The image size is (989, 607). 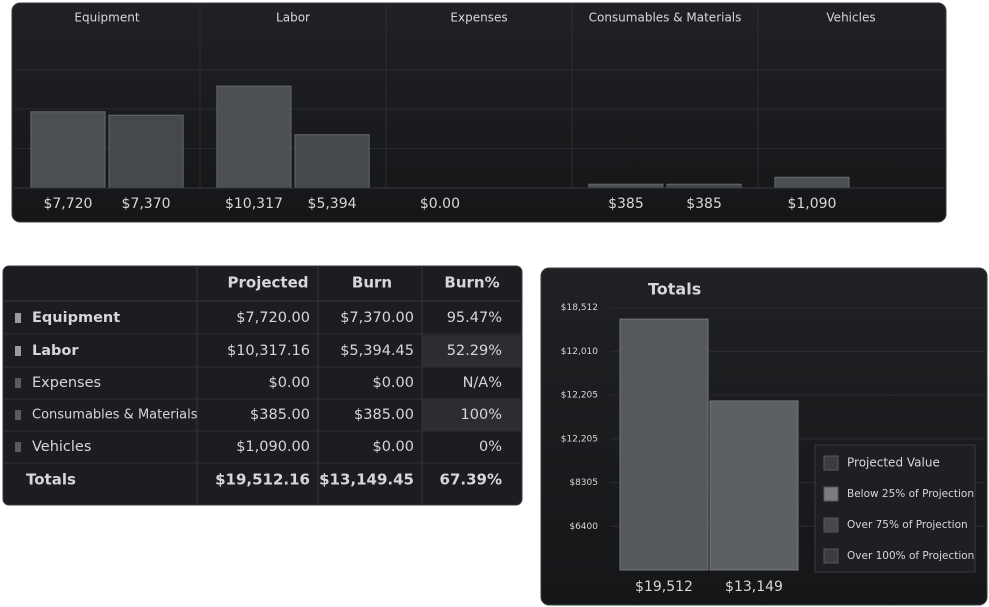 I want to click on legend-label: Over 75% of Projection, so click(x=907, y=525).